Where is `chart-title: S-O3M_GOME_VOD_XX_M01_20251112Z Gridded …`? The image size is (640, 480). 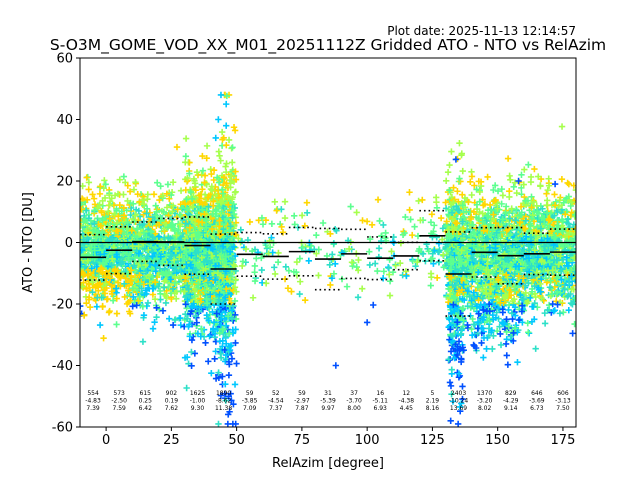
chart-title: S-O3M_GOME_VOD_XX_M01_20251112Z Gridded … is located at coordinates (328, 45).